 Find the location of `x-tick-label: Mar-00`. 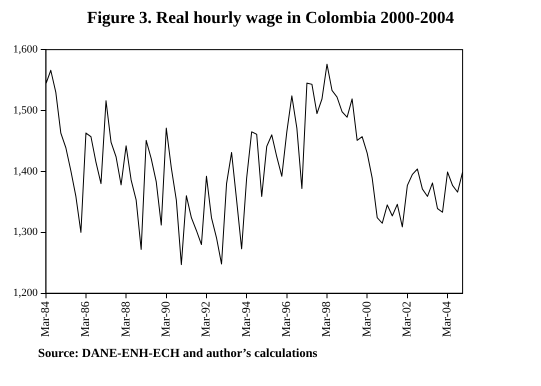

x-tick-label: Mar-00 is located at coordinates (366, 319).